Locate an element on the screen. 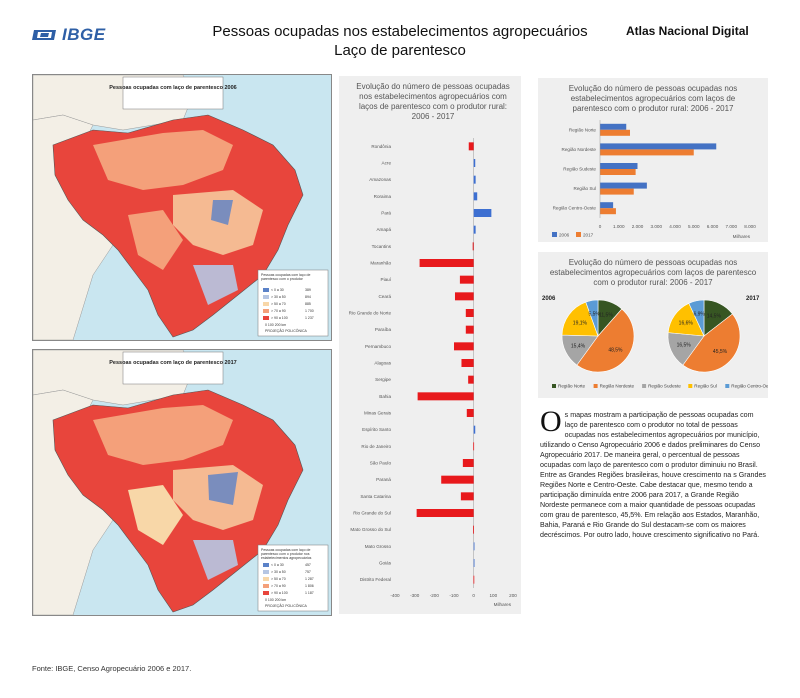  state-category-label: Roraima is located at coordinates (383, 196).